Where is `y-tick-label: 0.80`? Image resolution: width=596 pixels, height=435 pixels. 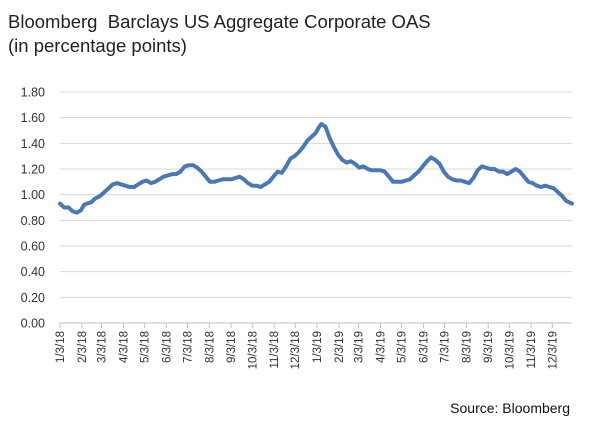
y-tick-label: 0.80 is located at coordinates (33, 221).